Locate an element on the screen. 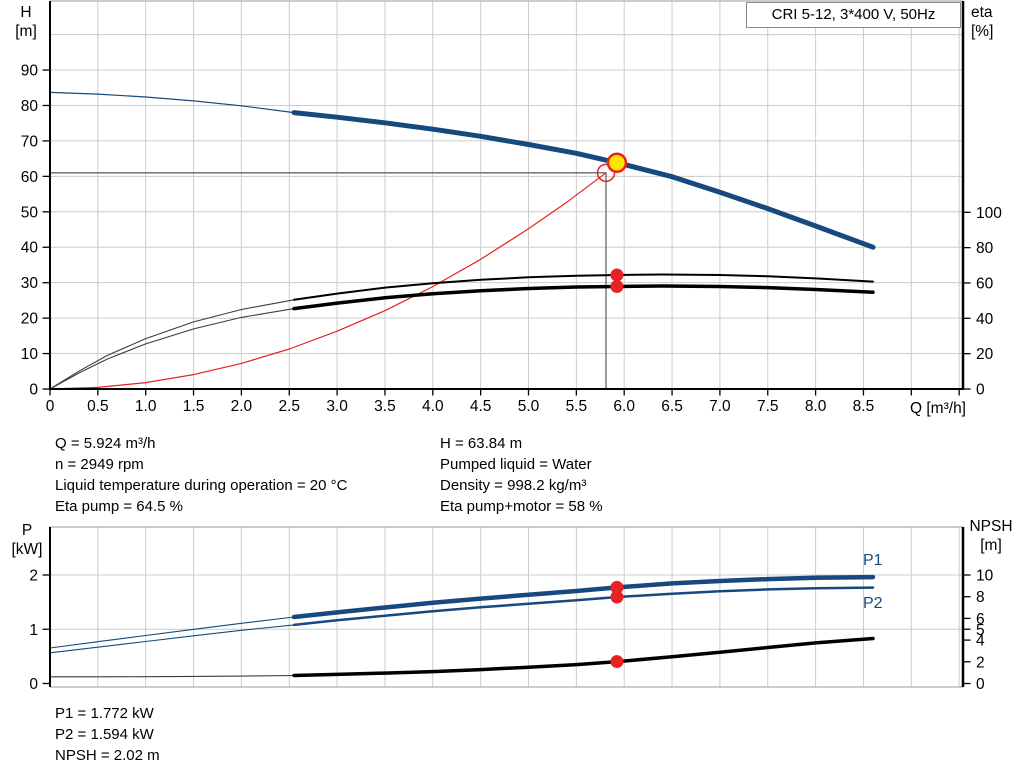 The width and height of the screenshot is (1024, 781). info-line-npsh: NPSH = 2.02 m is located at coordinates (107, 755).